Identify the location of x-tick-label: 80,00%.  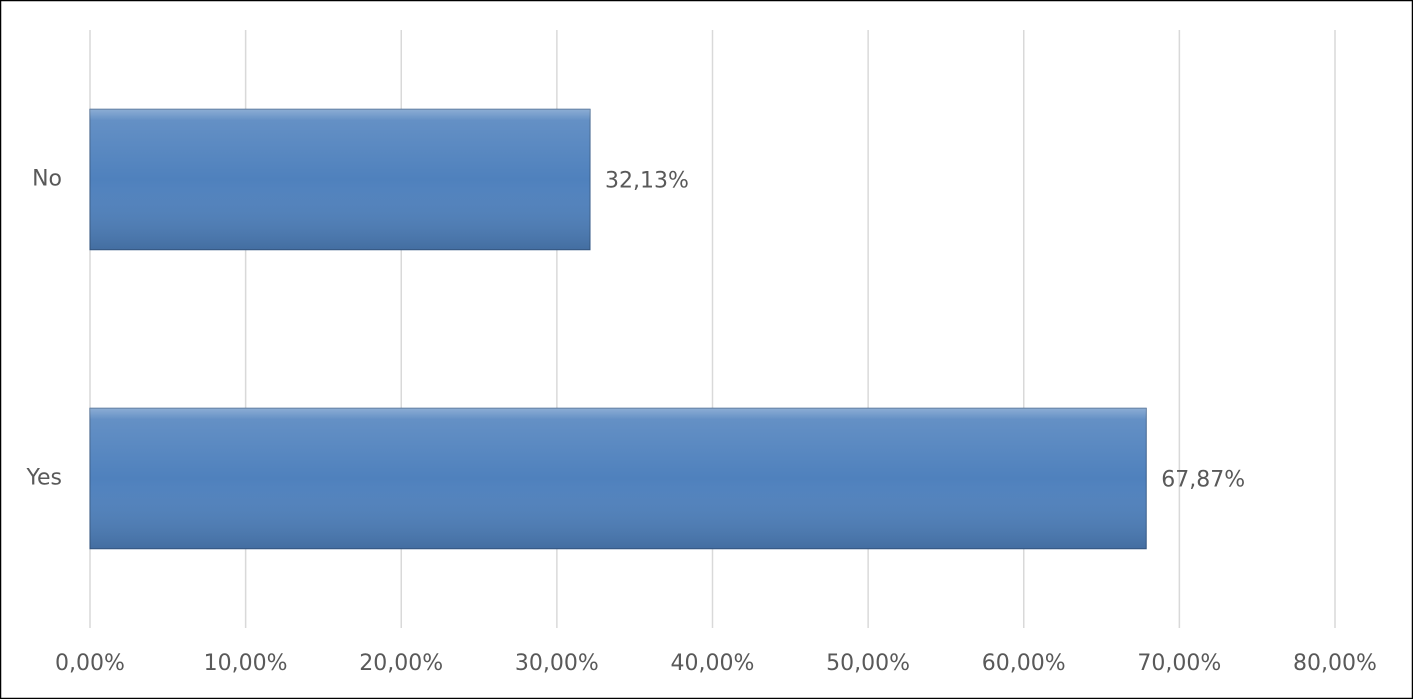
(1335, 663).